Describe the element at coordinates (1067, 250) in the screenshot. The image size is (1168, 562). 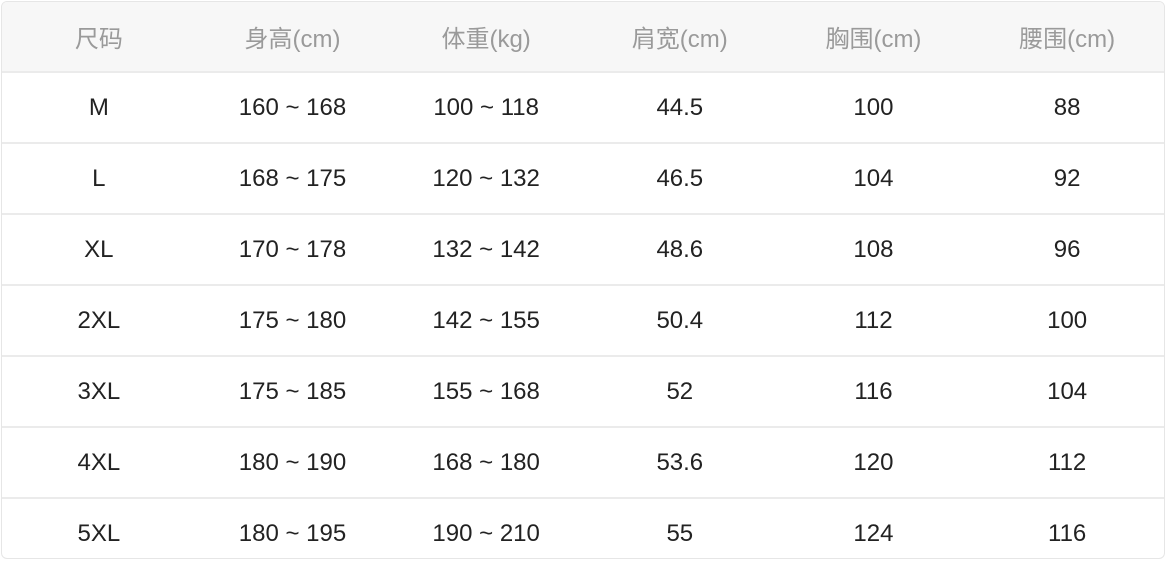
I see `cell-waist: 96` at that location.